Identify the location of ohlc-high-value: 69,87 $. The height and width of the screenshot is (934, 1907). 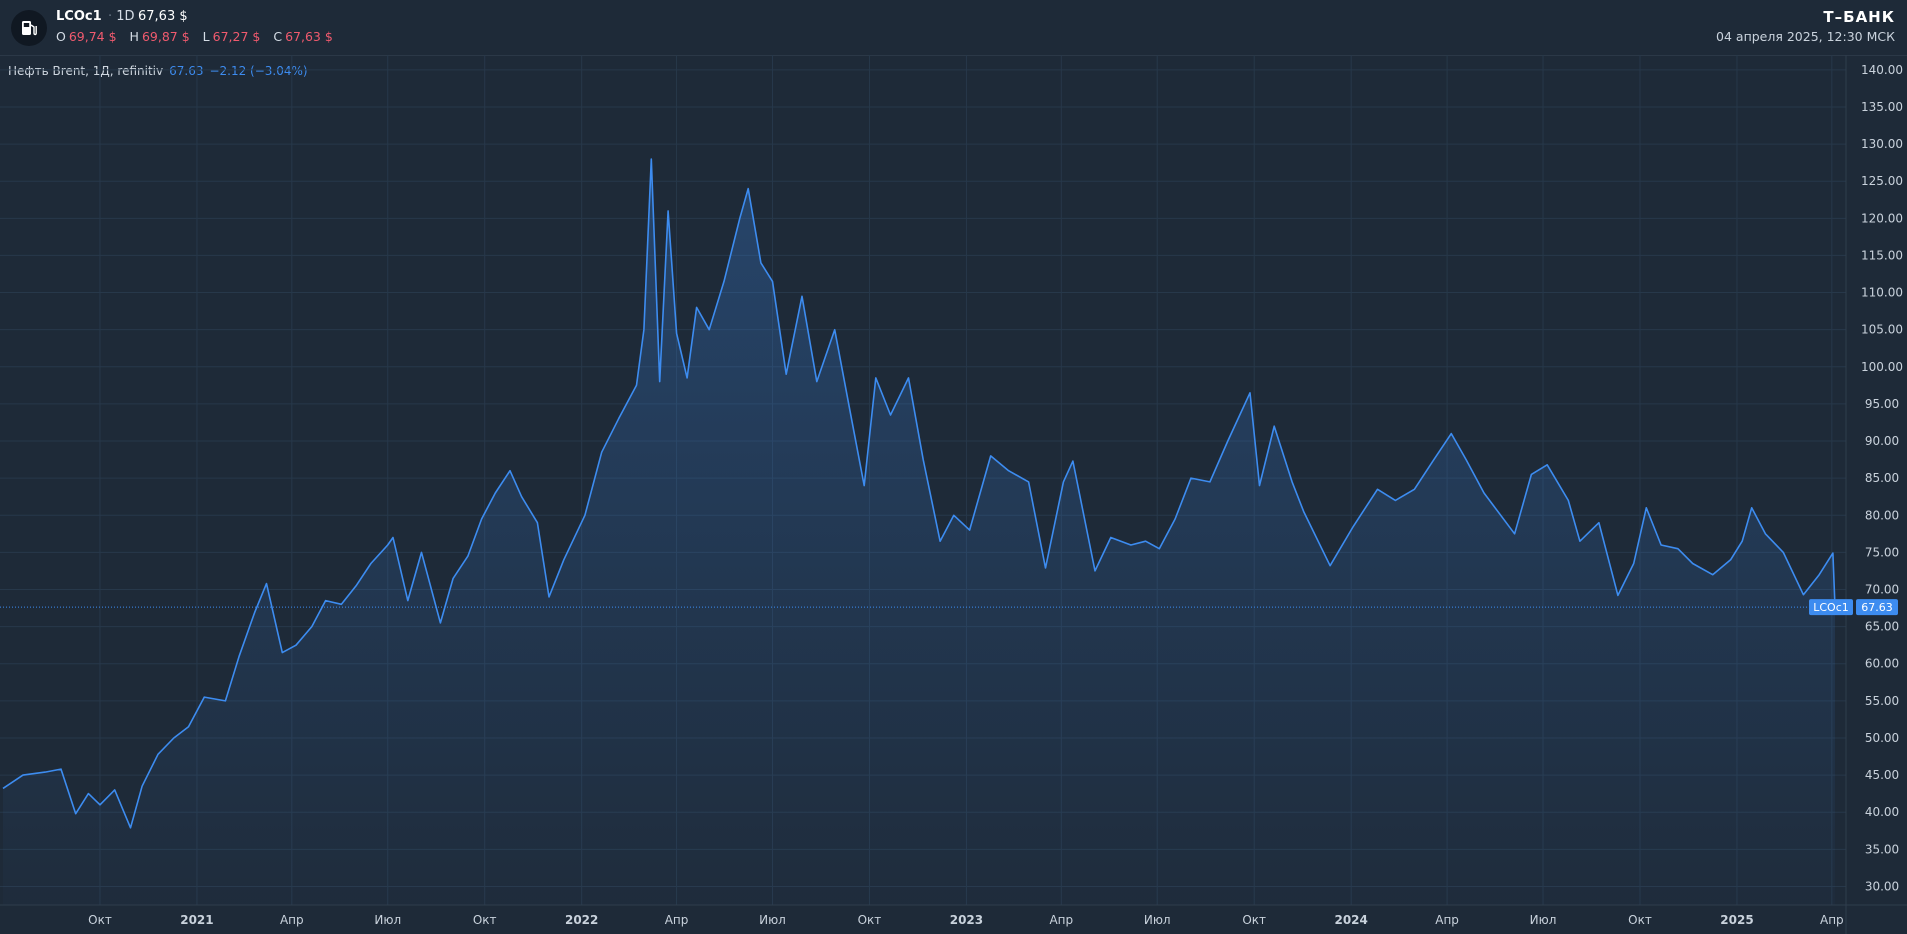
(165, 36).